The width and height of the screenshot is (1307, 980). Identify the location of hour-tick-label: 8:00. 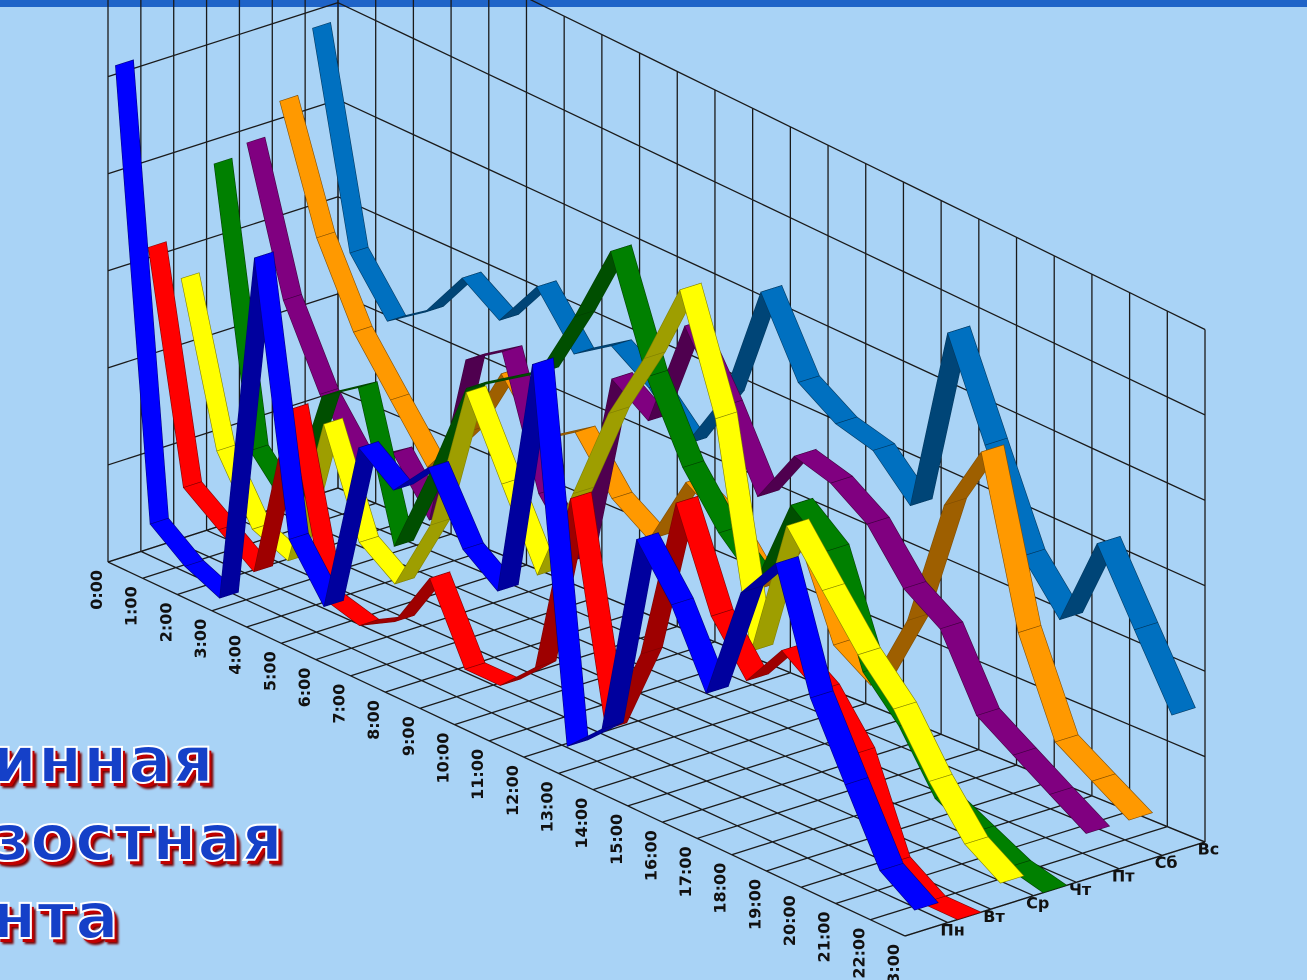
(373, 720).